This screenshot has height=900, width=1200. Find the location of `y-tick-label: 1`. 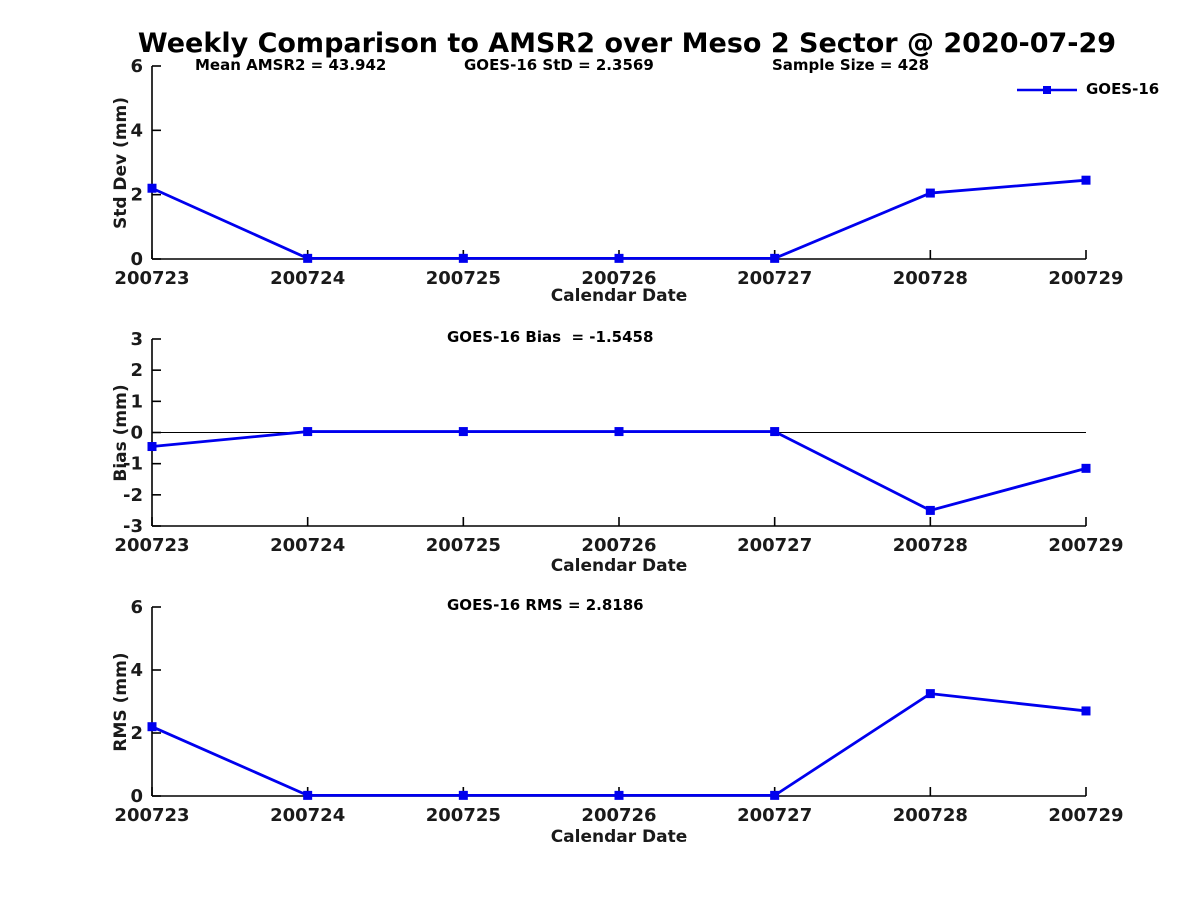

y-tick-label: 1 is located at coordinates (136, 401).